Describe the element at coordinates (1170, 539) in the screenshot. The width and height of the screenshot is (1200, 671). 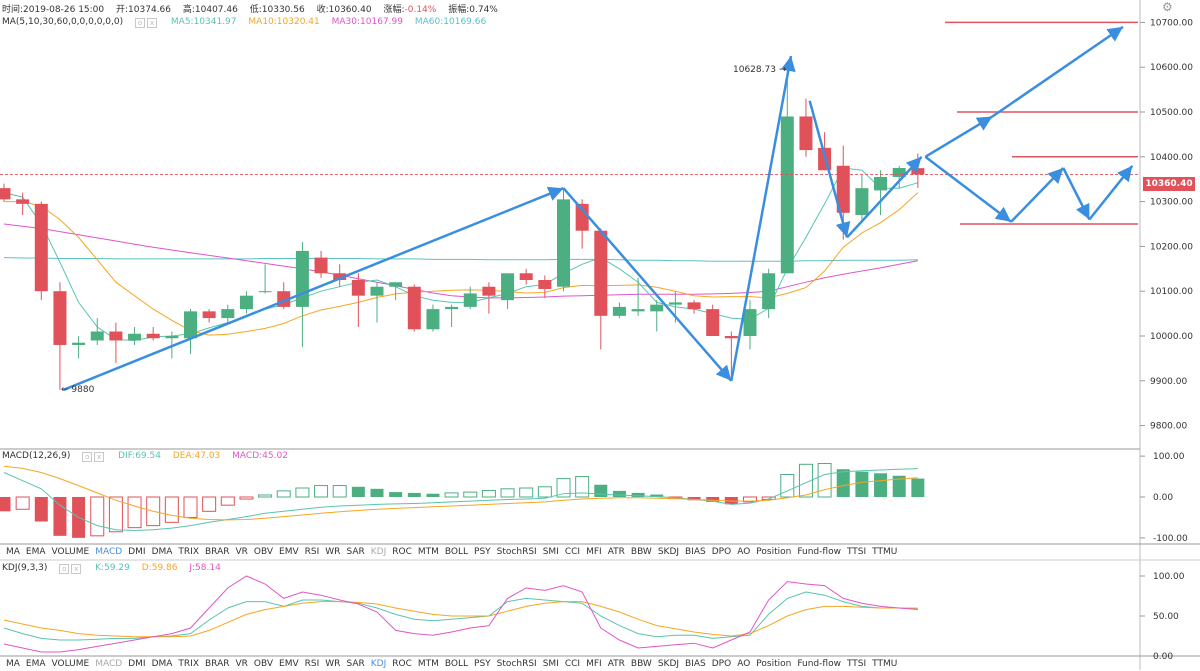
I see `macd-tick-label: -100.00` at that location.